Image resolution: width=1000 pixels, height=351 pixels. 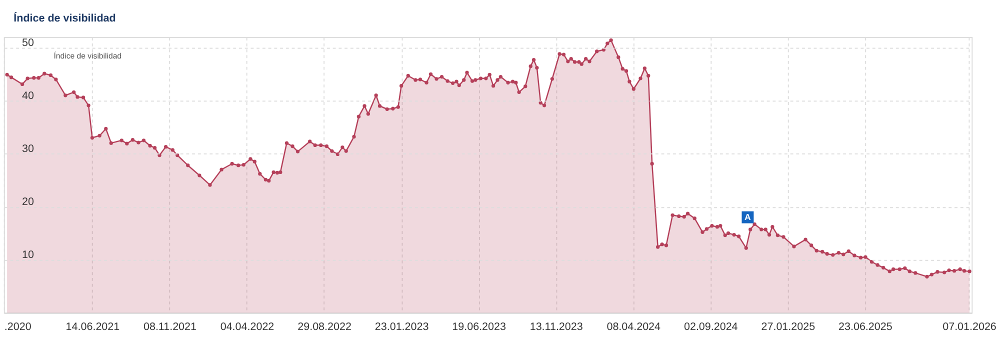 What do you see at coordinates (633, 326) in the screenshot?
I see `x-tick-label: 08.04.2024` at bounding box center [633, 326].